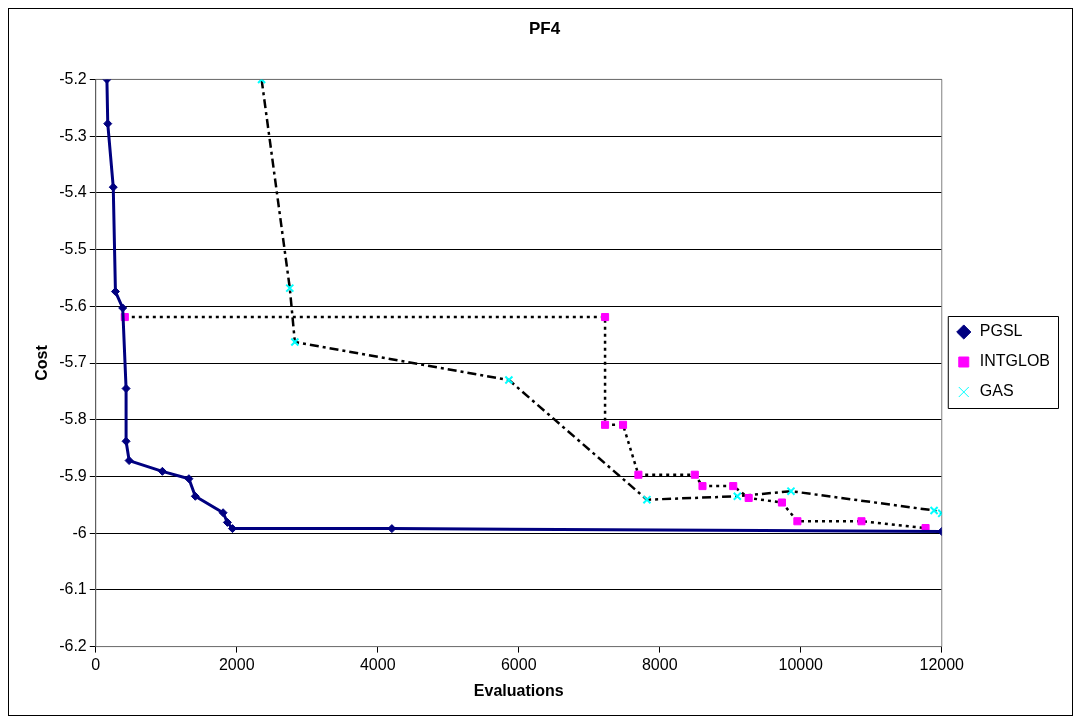  What do you see at coordinates (73, 192) in the screenshot?
I see `y-tick-label: -5.4` at bounding box center [73, 192].